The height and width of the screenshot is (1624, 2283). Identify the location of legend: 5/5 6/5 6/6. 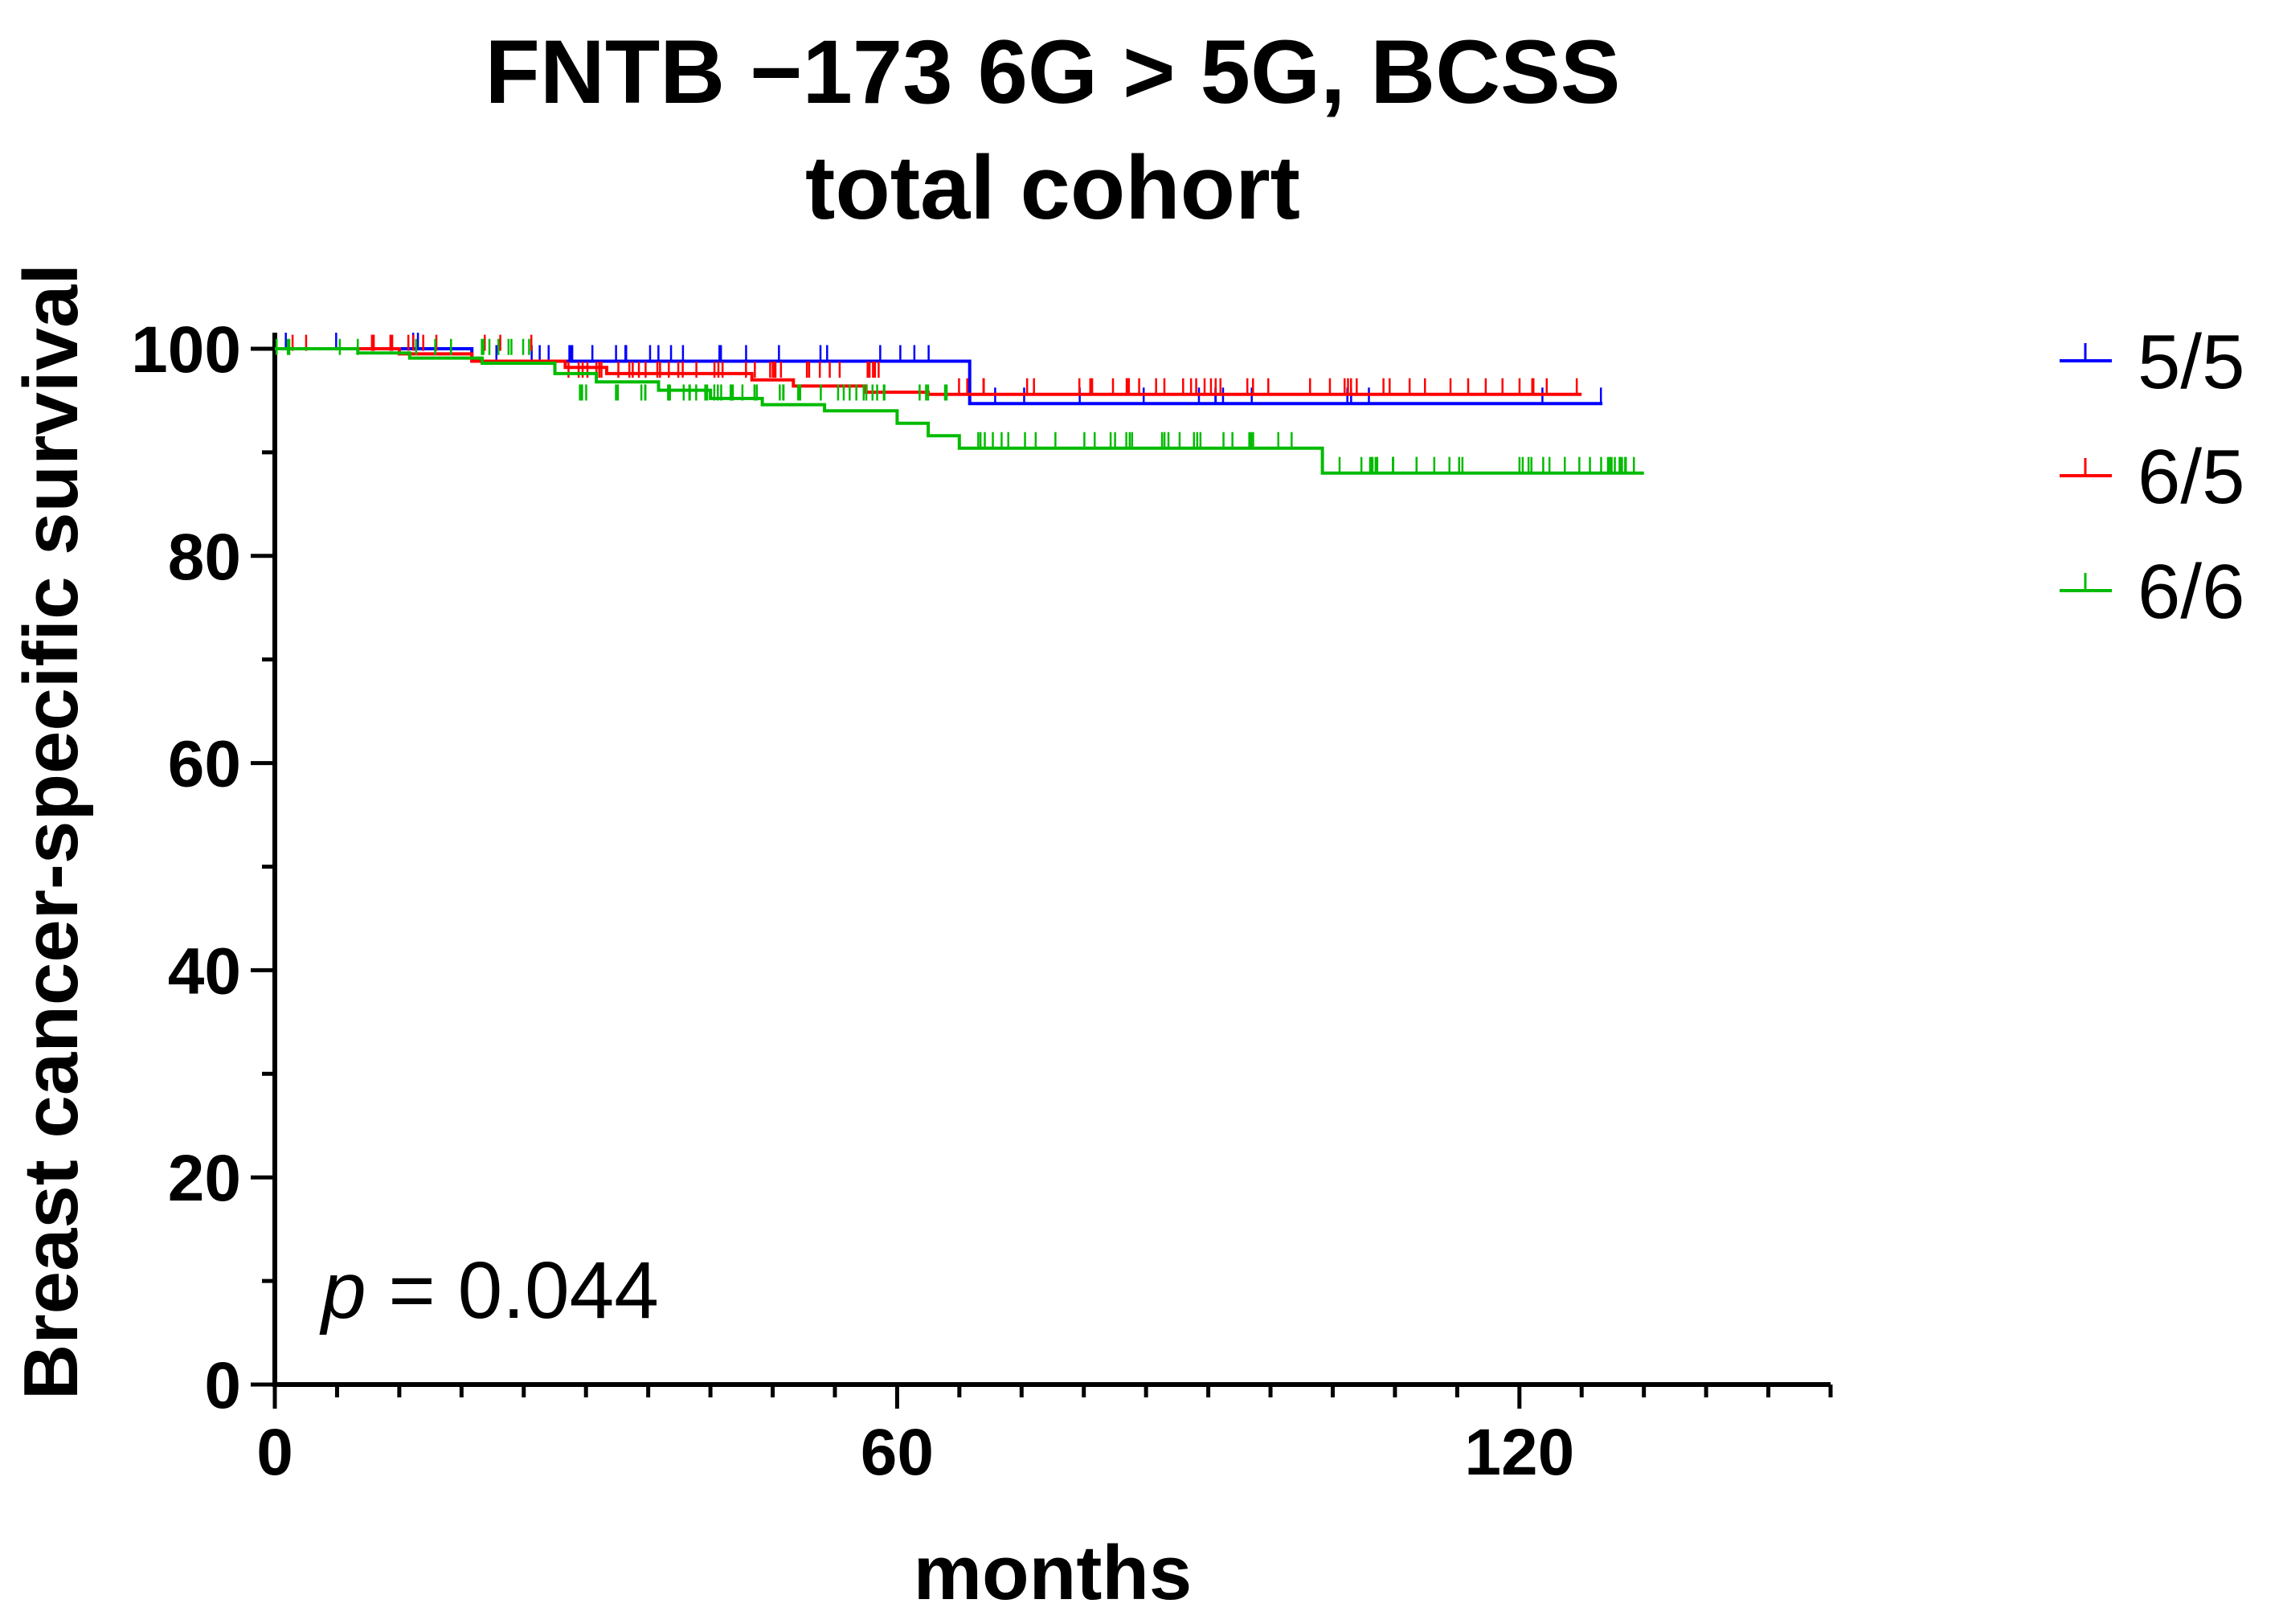
(2152, 477).